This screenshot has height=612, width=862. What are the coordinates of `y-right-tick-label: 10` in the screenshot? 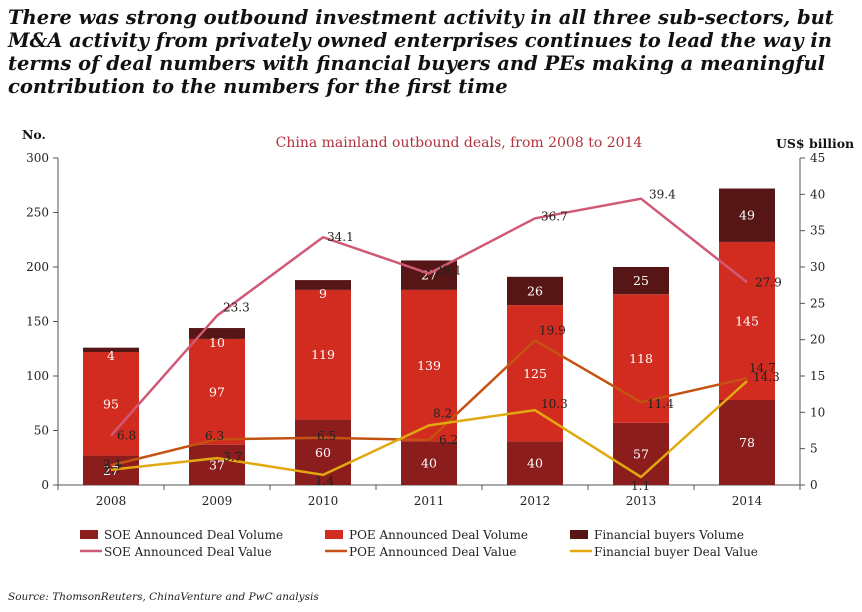 It's located at (817, 412).